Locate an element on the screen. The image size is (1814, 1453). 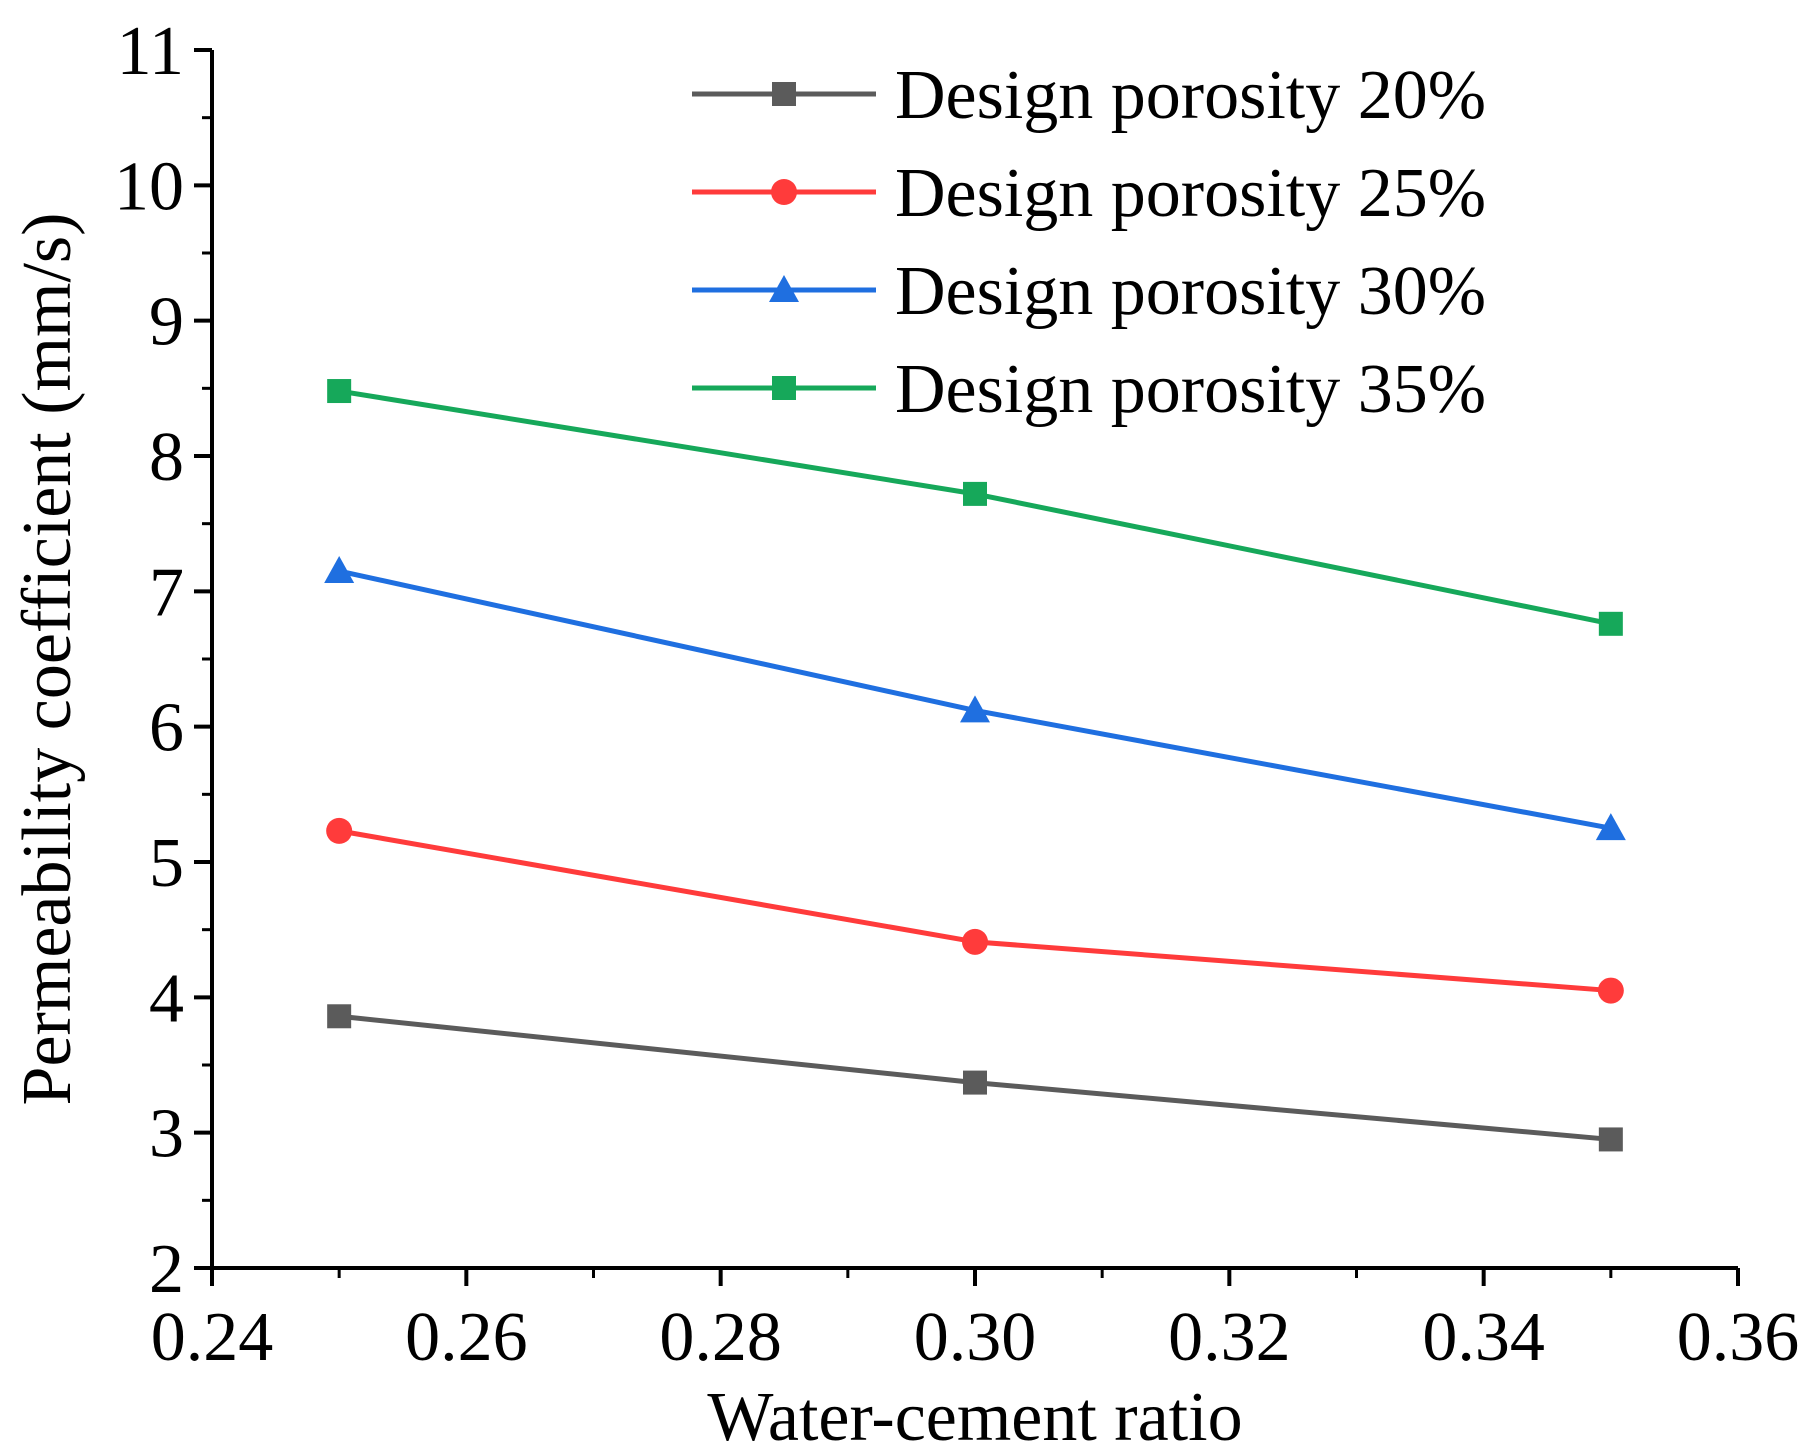
legend-item: Design porosity 35% is located at coordinates (1089, 389).